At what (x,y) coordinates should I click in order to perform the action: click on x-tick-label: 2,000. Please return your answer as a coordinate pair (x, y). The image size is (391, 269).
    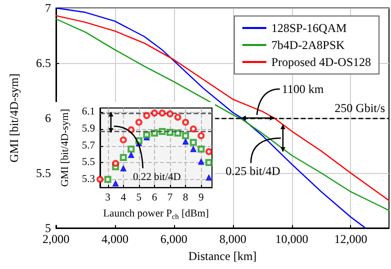
    Looking at the image, I should click on (56, 239).